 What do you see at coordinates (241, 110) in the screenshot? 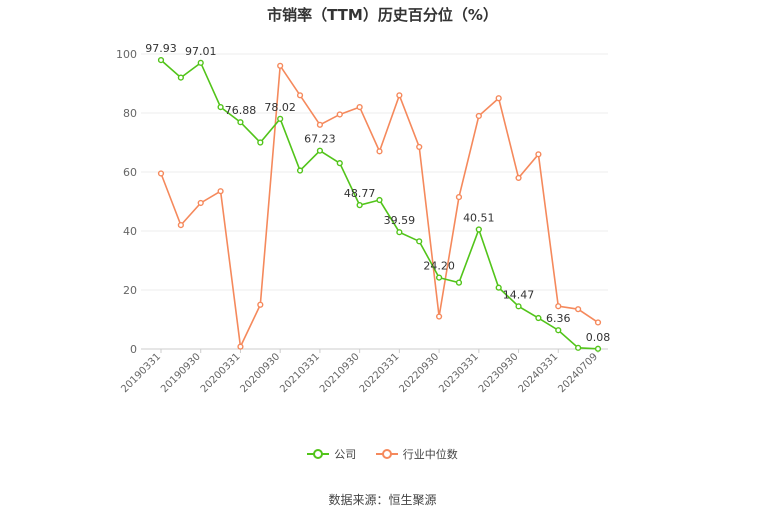
I see `data-label: 76.88` at bounding box center [241, 110].